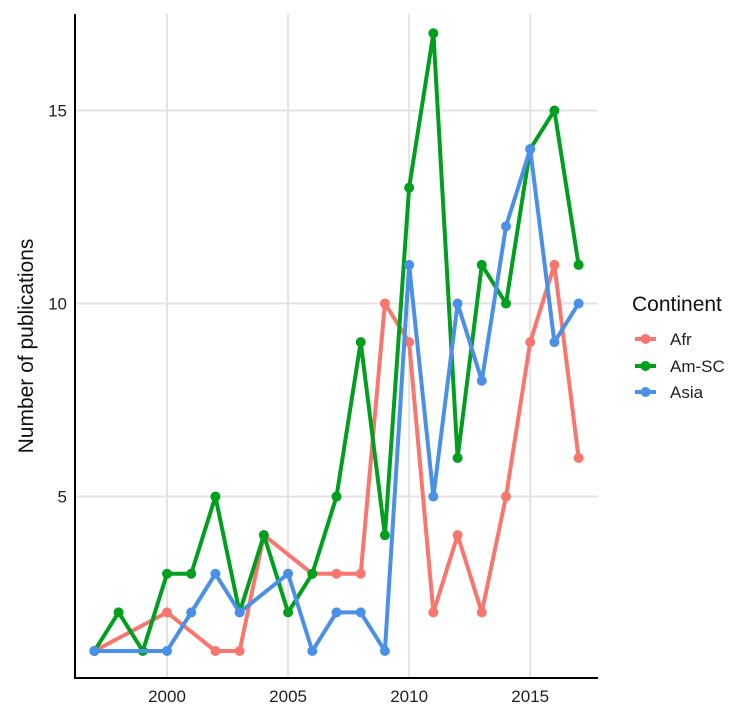 The width and height of the screenshot is (743, 705). Describe the element at coordinates (57, 111) in the screenshot. I see `y-tick-label: 15` at that location.